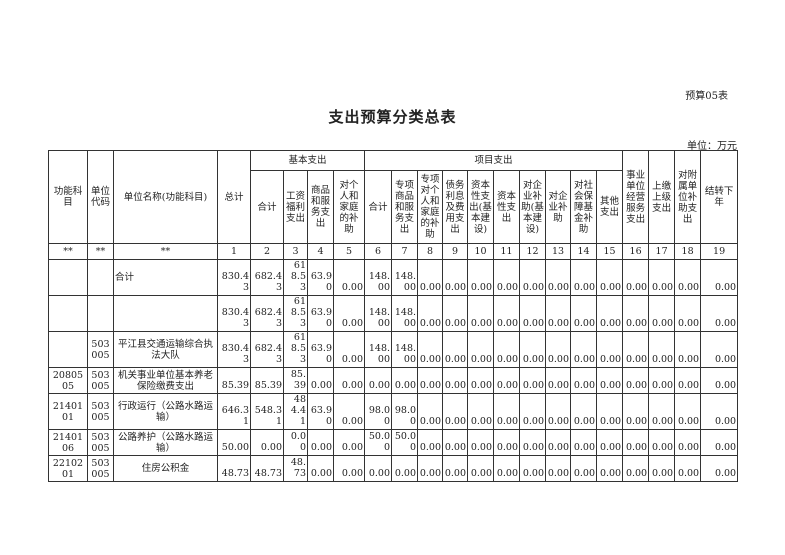  I want to click on cell-amount: 148.00, so click(378, 313).